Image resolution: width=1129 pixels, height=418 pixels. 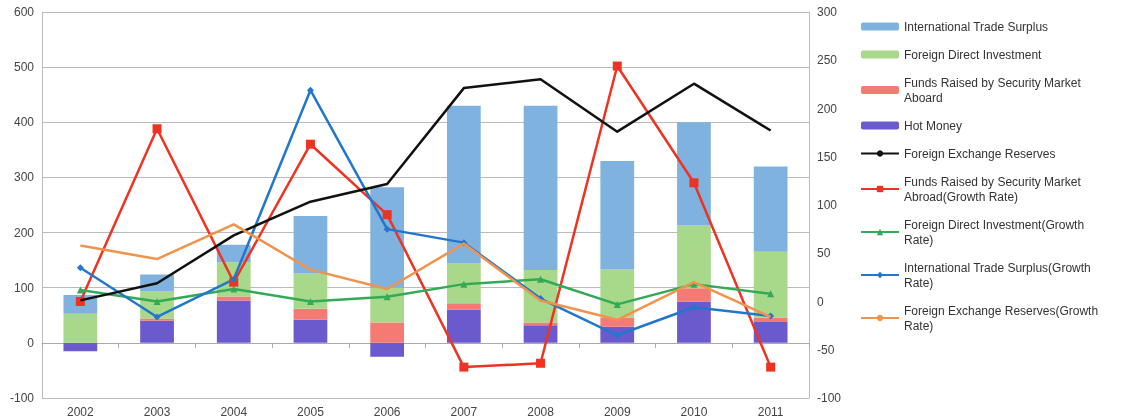 I want to click on y2-tick-label: 300, so click(x=827, y=12).